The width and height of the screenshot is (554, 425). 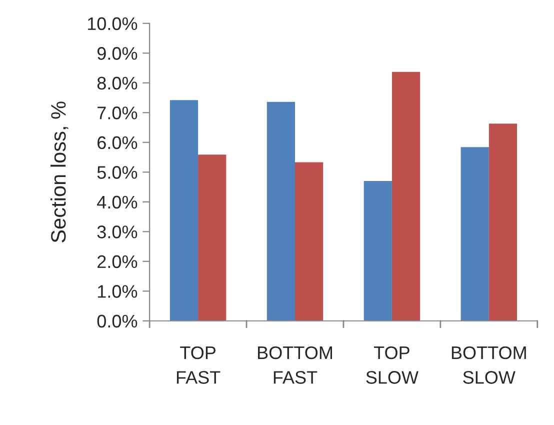 What do you see at coordinates (113, 23) in the screenshot?
I see `y-tick-label: 10.0%` at bounding box center [113, 23].